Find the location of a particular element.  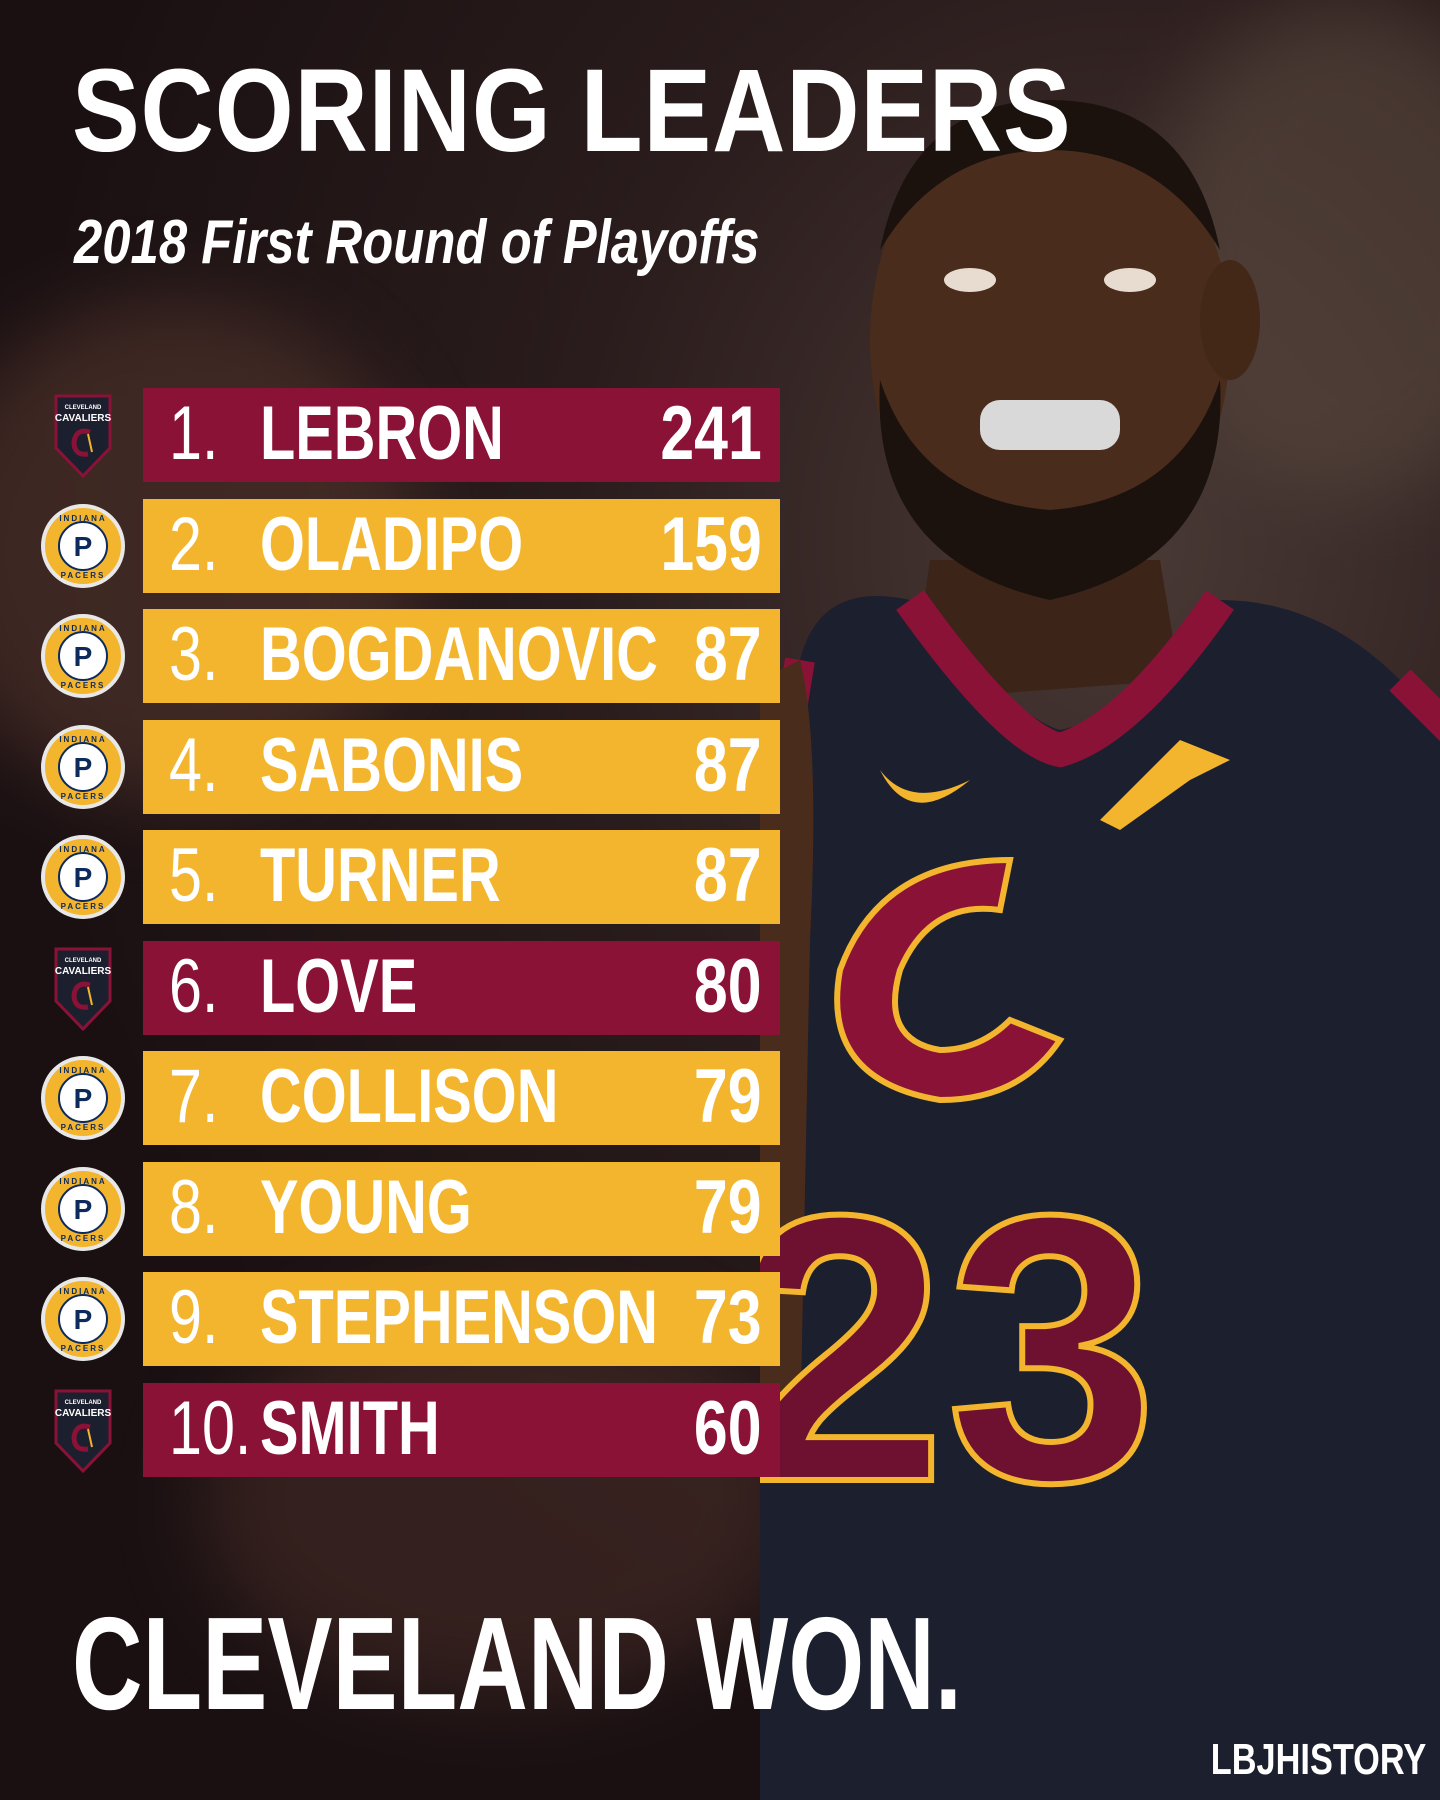

leader-bar: 4. SABONIS 87 is located at coordinates (461, 766).